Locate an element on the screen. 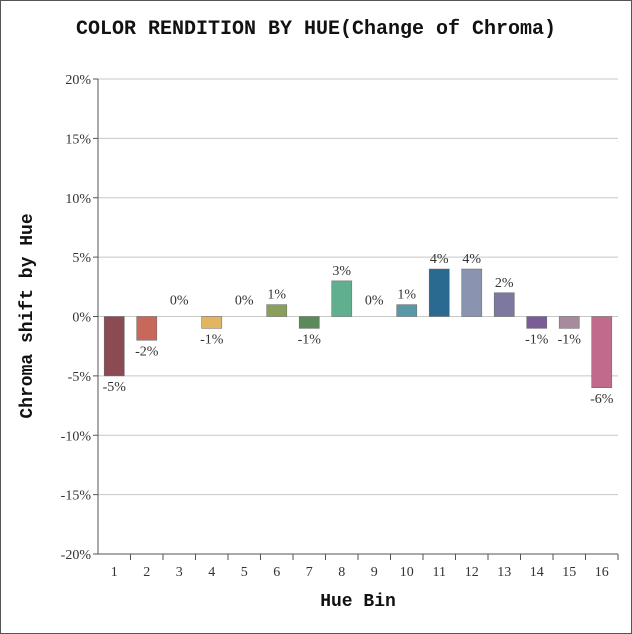  y-tick-label: 5% is located at coordinates (81, 258).